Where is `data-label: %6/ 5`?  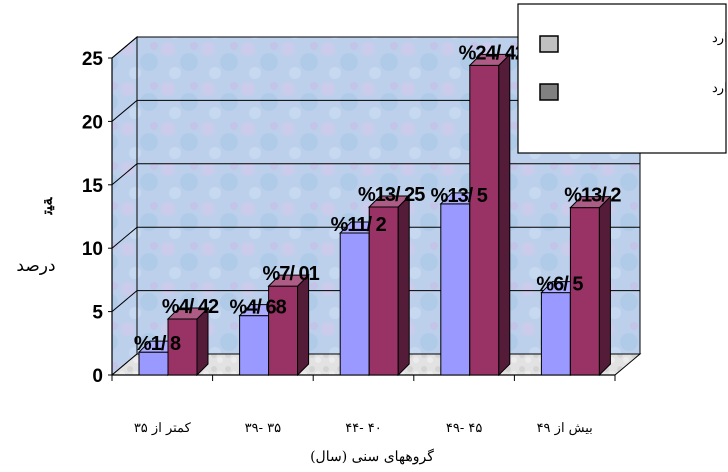
data-label: %6/ 5 is located at coordinates (559, 285).